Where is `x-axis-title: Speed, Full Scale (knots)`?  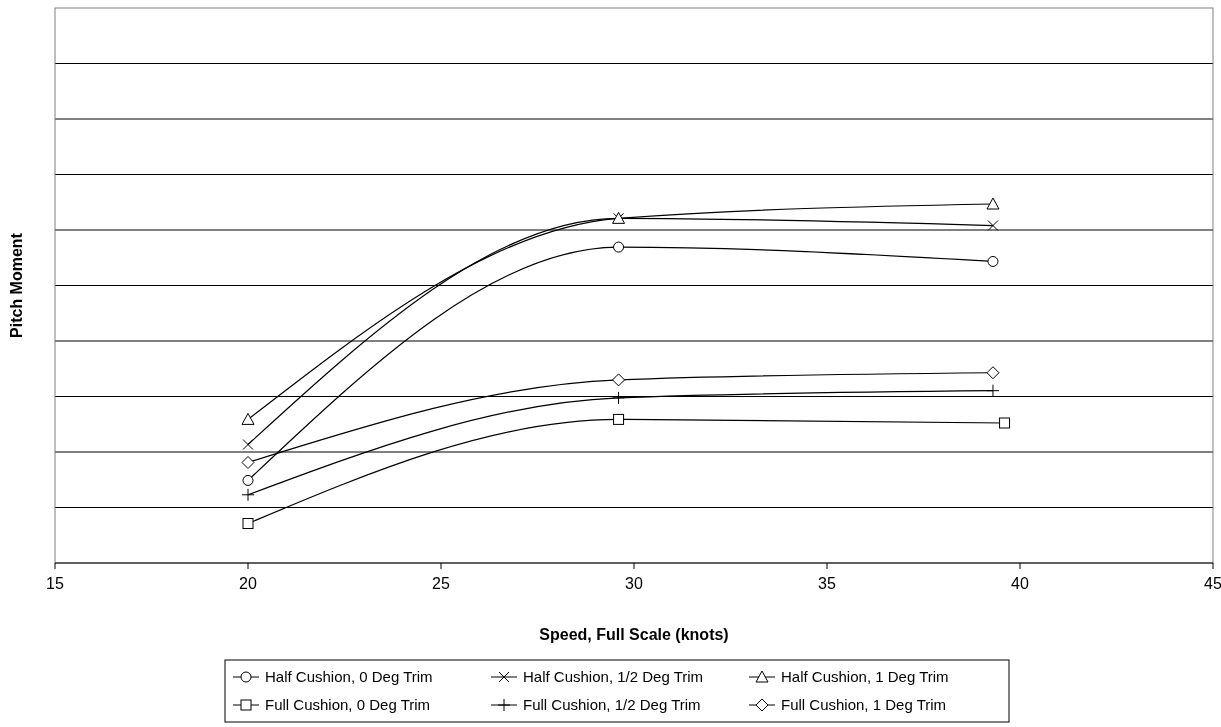
x-axis-title: Speed, Full Scale (knots) is located at coordinates (634, 634).